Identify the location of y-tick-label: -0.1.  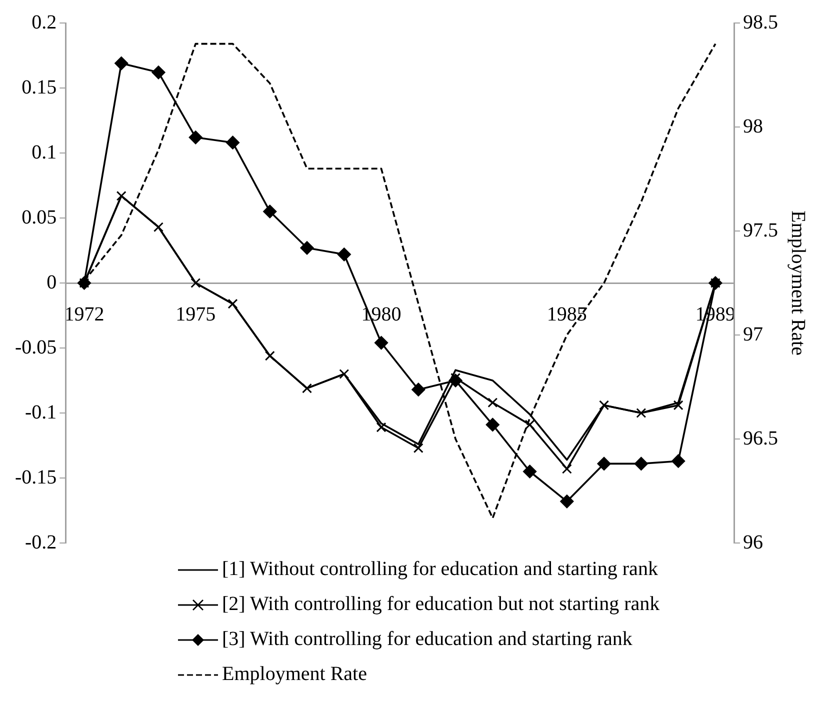
(40, 412).